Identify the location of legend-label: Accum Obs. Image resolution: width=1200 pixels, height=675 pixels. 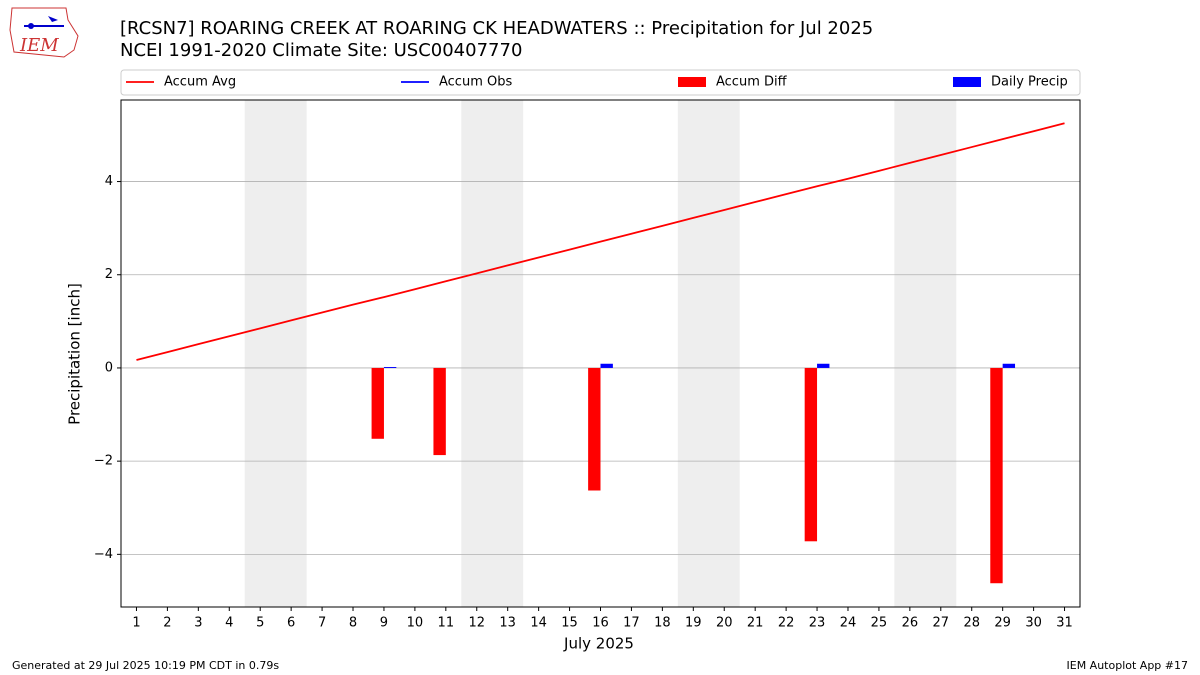
(475, 82).